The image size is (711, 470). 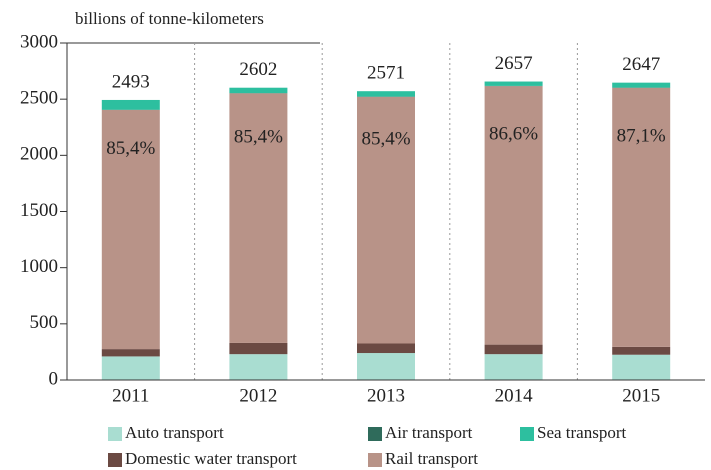 What do you see at coordinates (39, 98) in the screenshot?
I see `y-tick-label: 2500` at bounding box center [39, 98].